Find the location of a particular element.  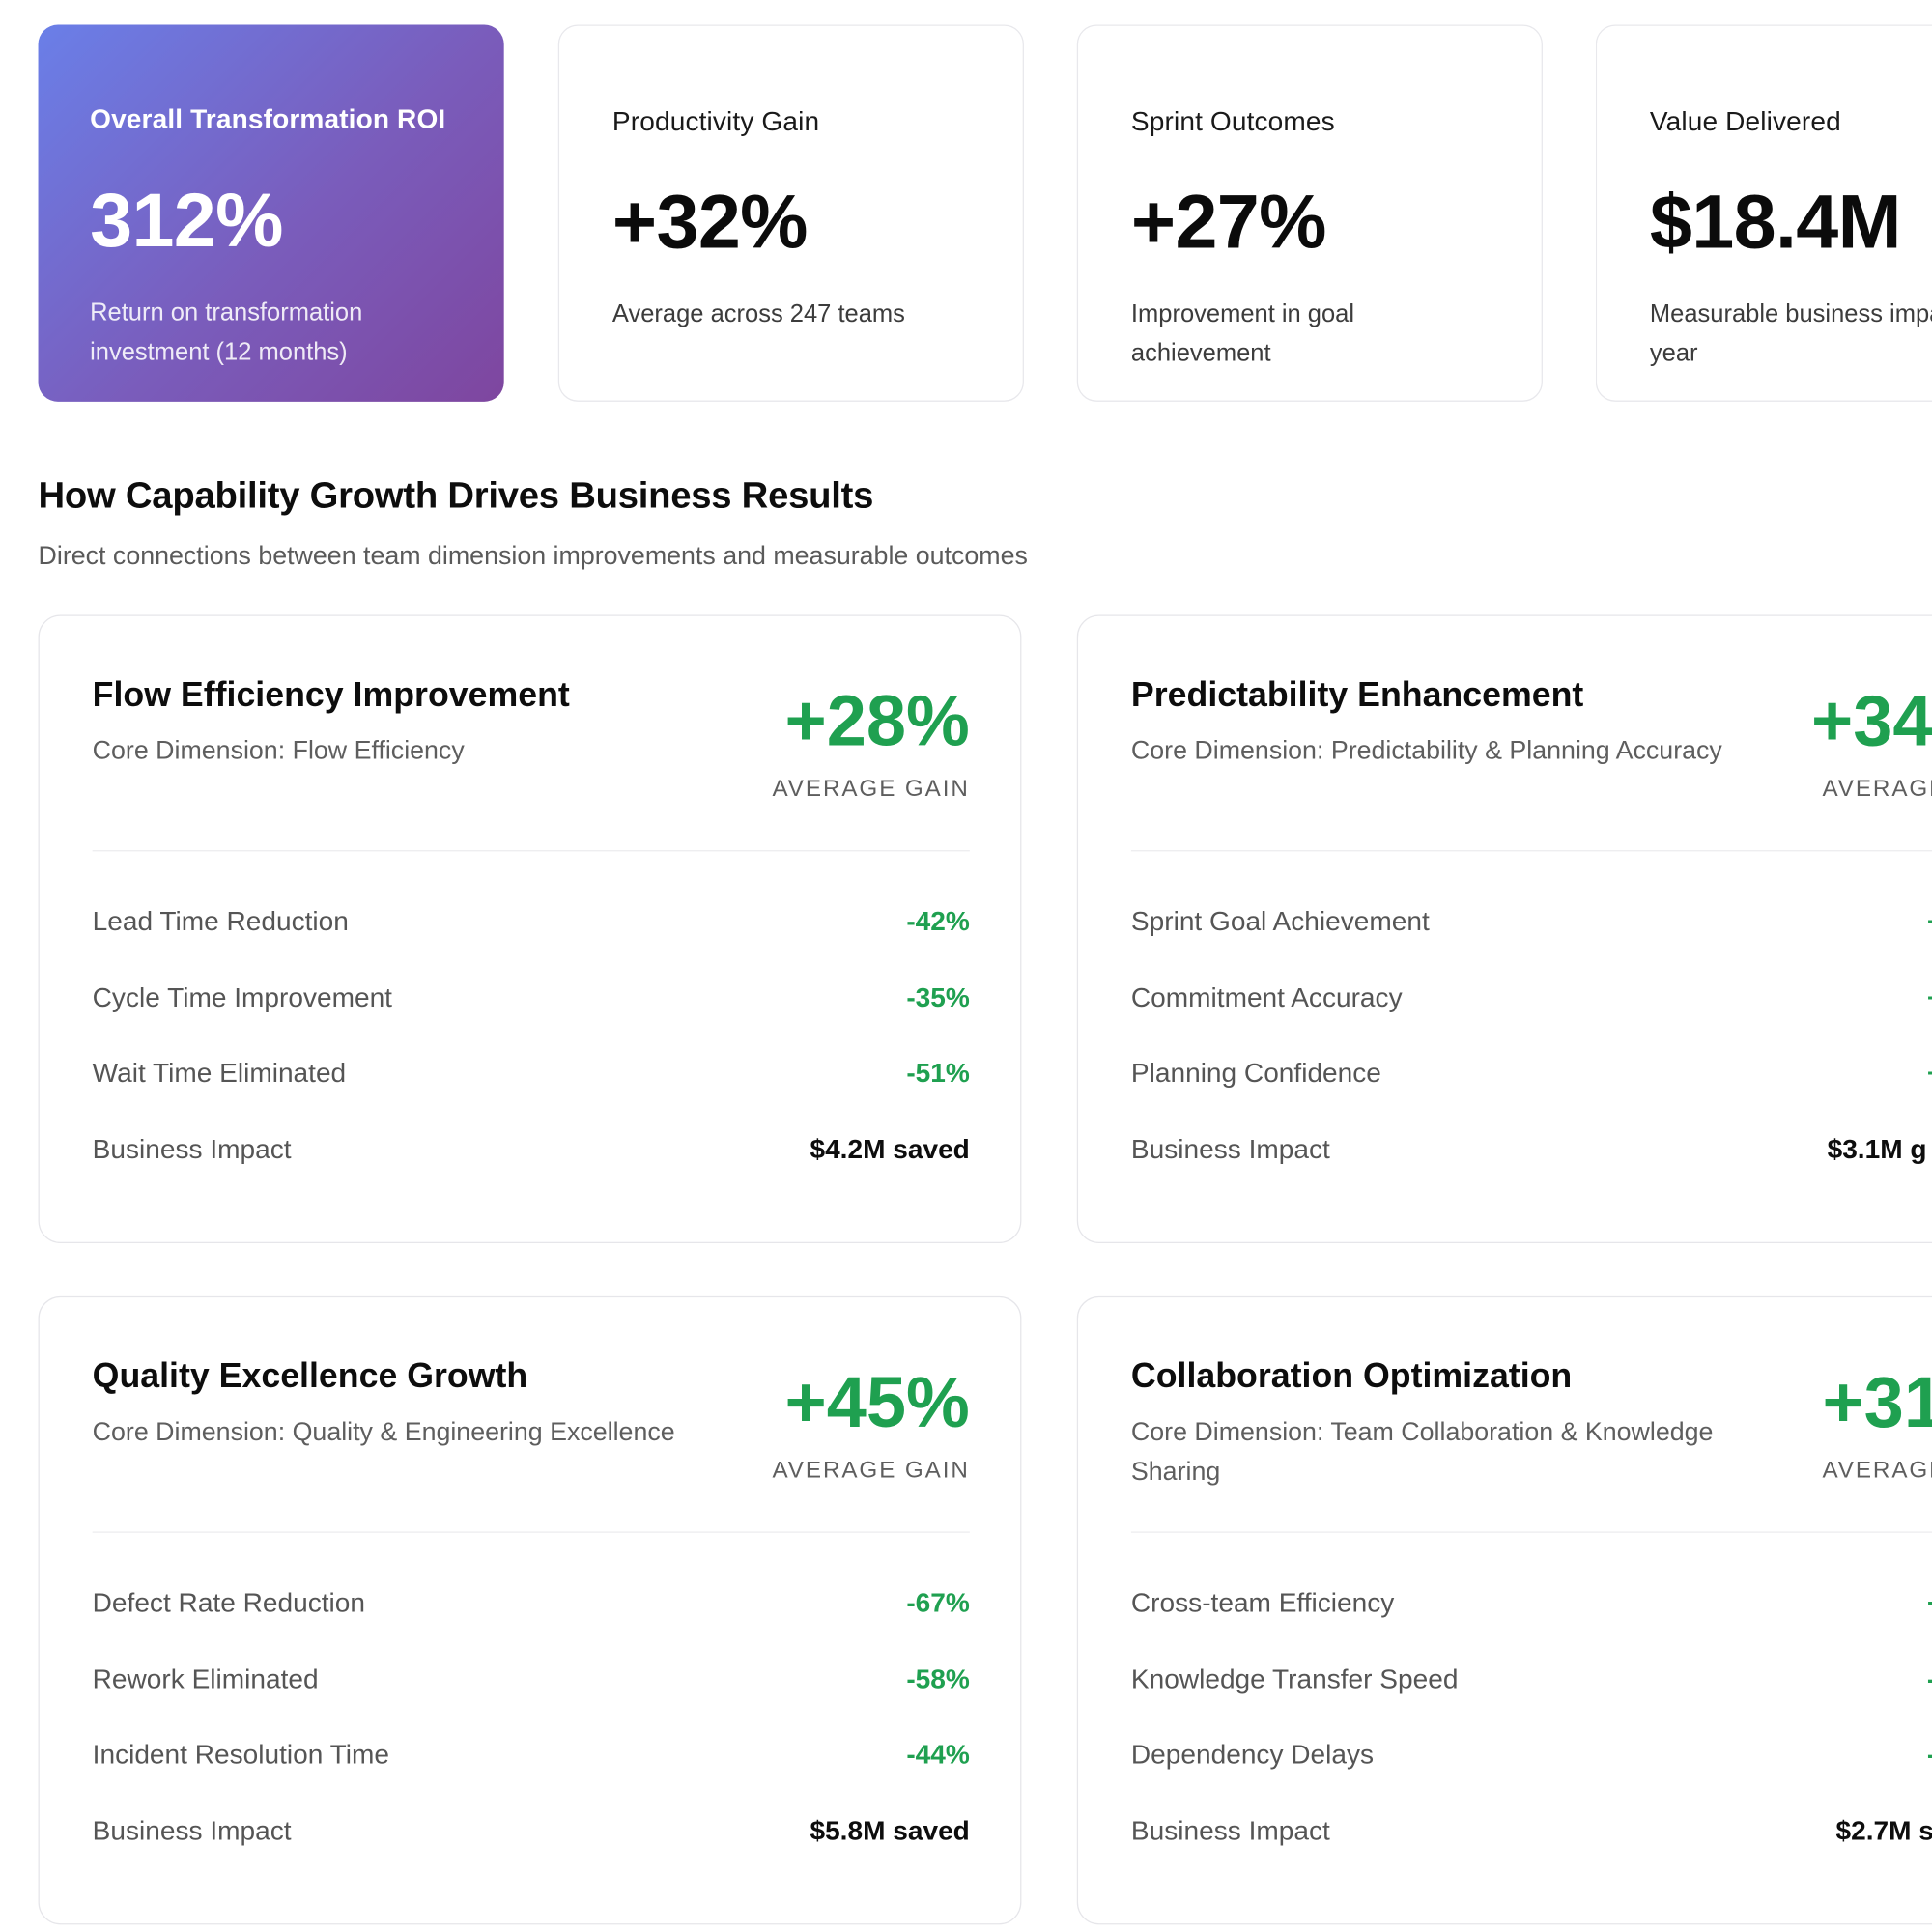

kpi-value: 312% is located at coordinates (186, 221).